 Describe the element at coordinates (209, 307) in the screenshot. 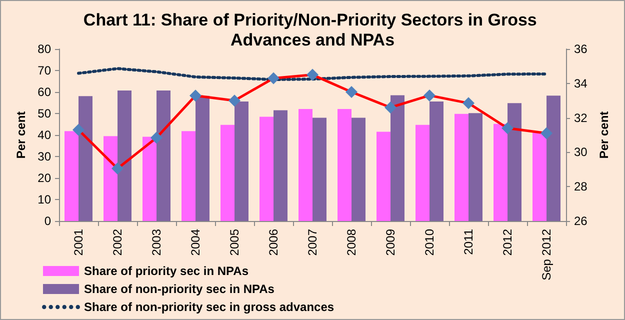

I see `legend-label: Share of non-priority sec in gross advances` at that location.